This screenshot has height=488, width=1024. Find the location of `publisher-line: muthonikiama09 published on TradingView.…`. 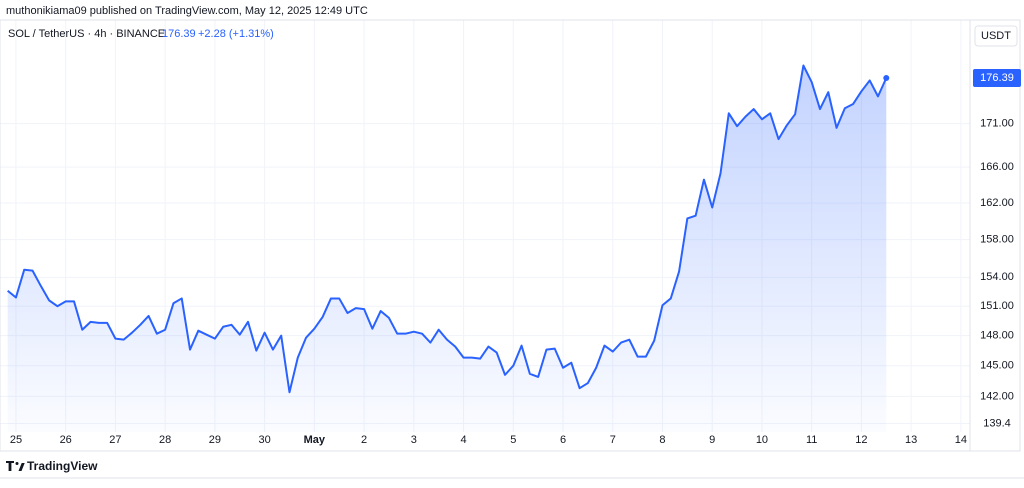

publisher-line: muthonikiama09 published on TradingView.… is located at coordinates (187, 11).